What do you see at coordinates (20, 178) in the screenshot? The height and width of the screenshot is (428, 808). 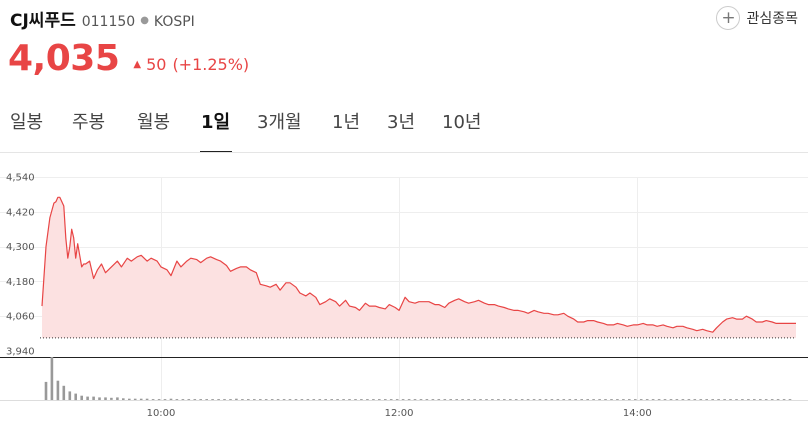 I see `y-tick-label: 4,540` at bounding box center [20, 178].